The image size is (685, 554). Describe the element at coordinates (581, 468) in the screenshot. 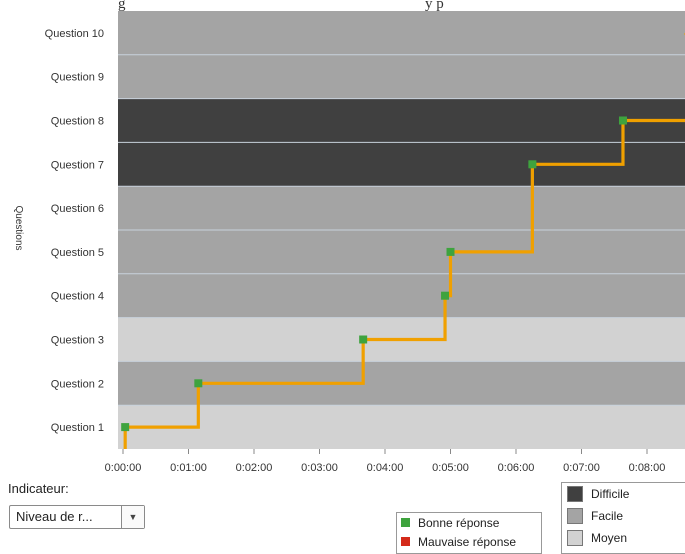

I see `x-tick-label: 0:07:00` at that location.